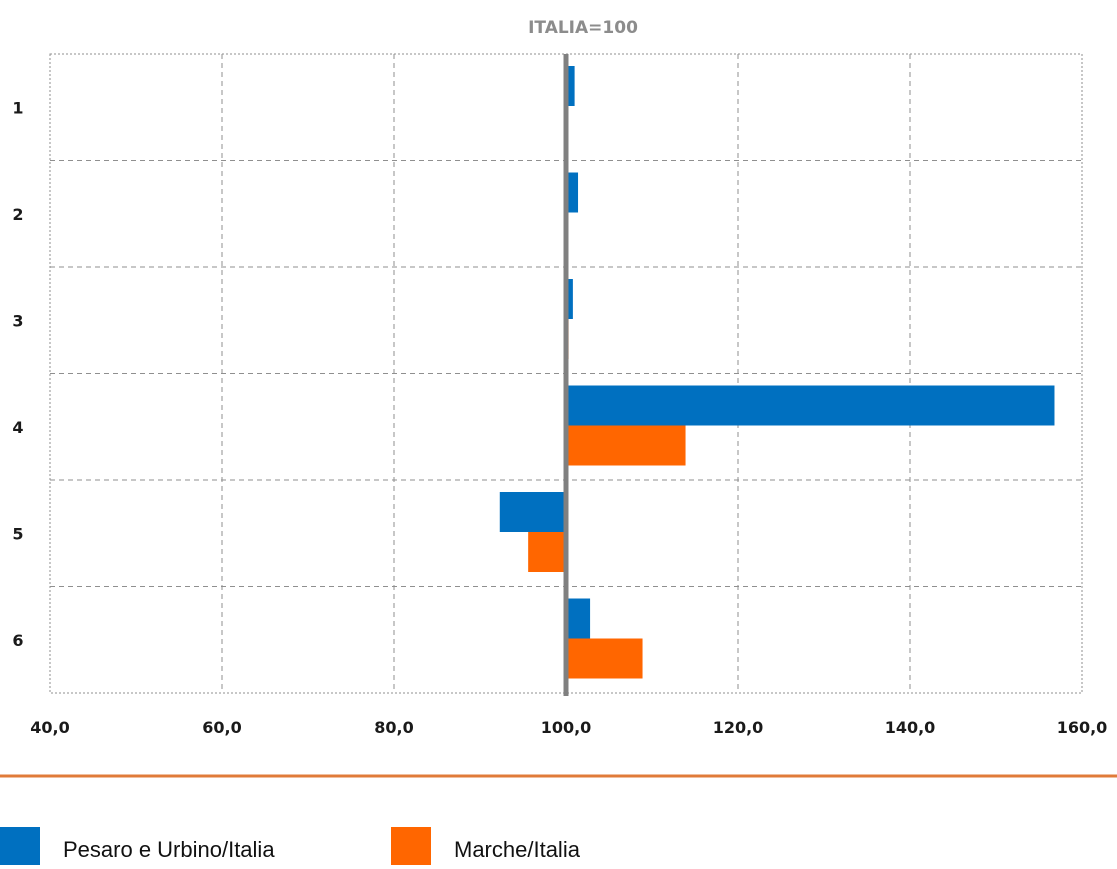 The width and height of the screenshot is (1117, 869). I want to click on y-tick-label: 1, so click(17, 107).